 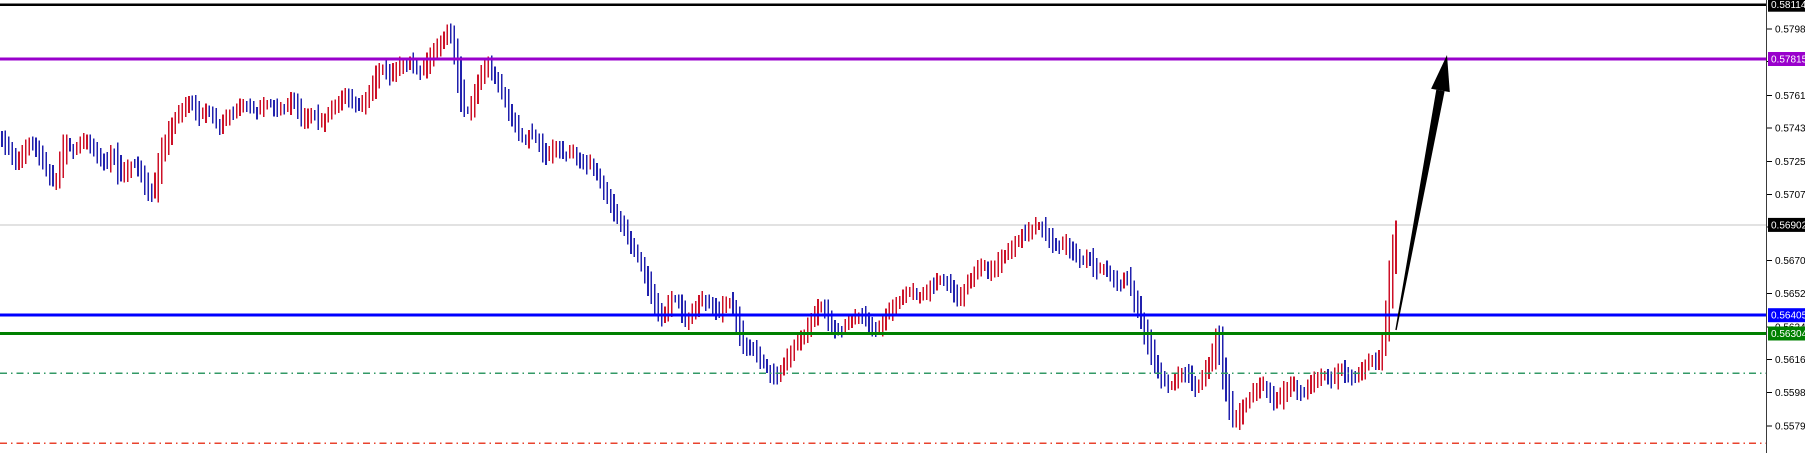 I want to click on price-tag-support-blue, so click(x=1786, y=315).